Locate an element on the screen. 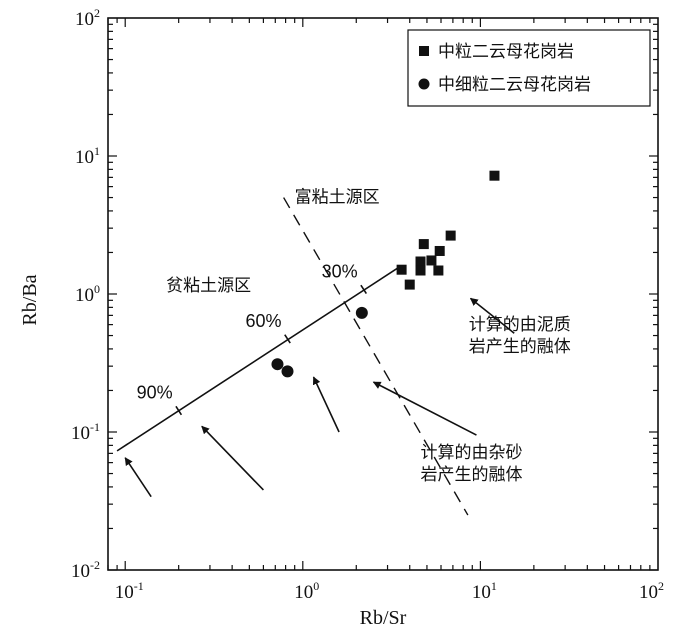 The height and width of the screenshot is (637, 700). region-label: 贫粘土源区 is located at coordinates (208, 286).